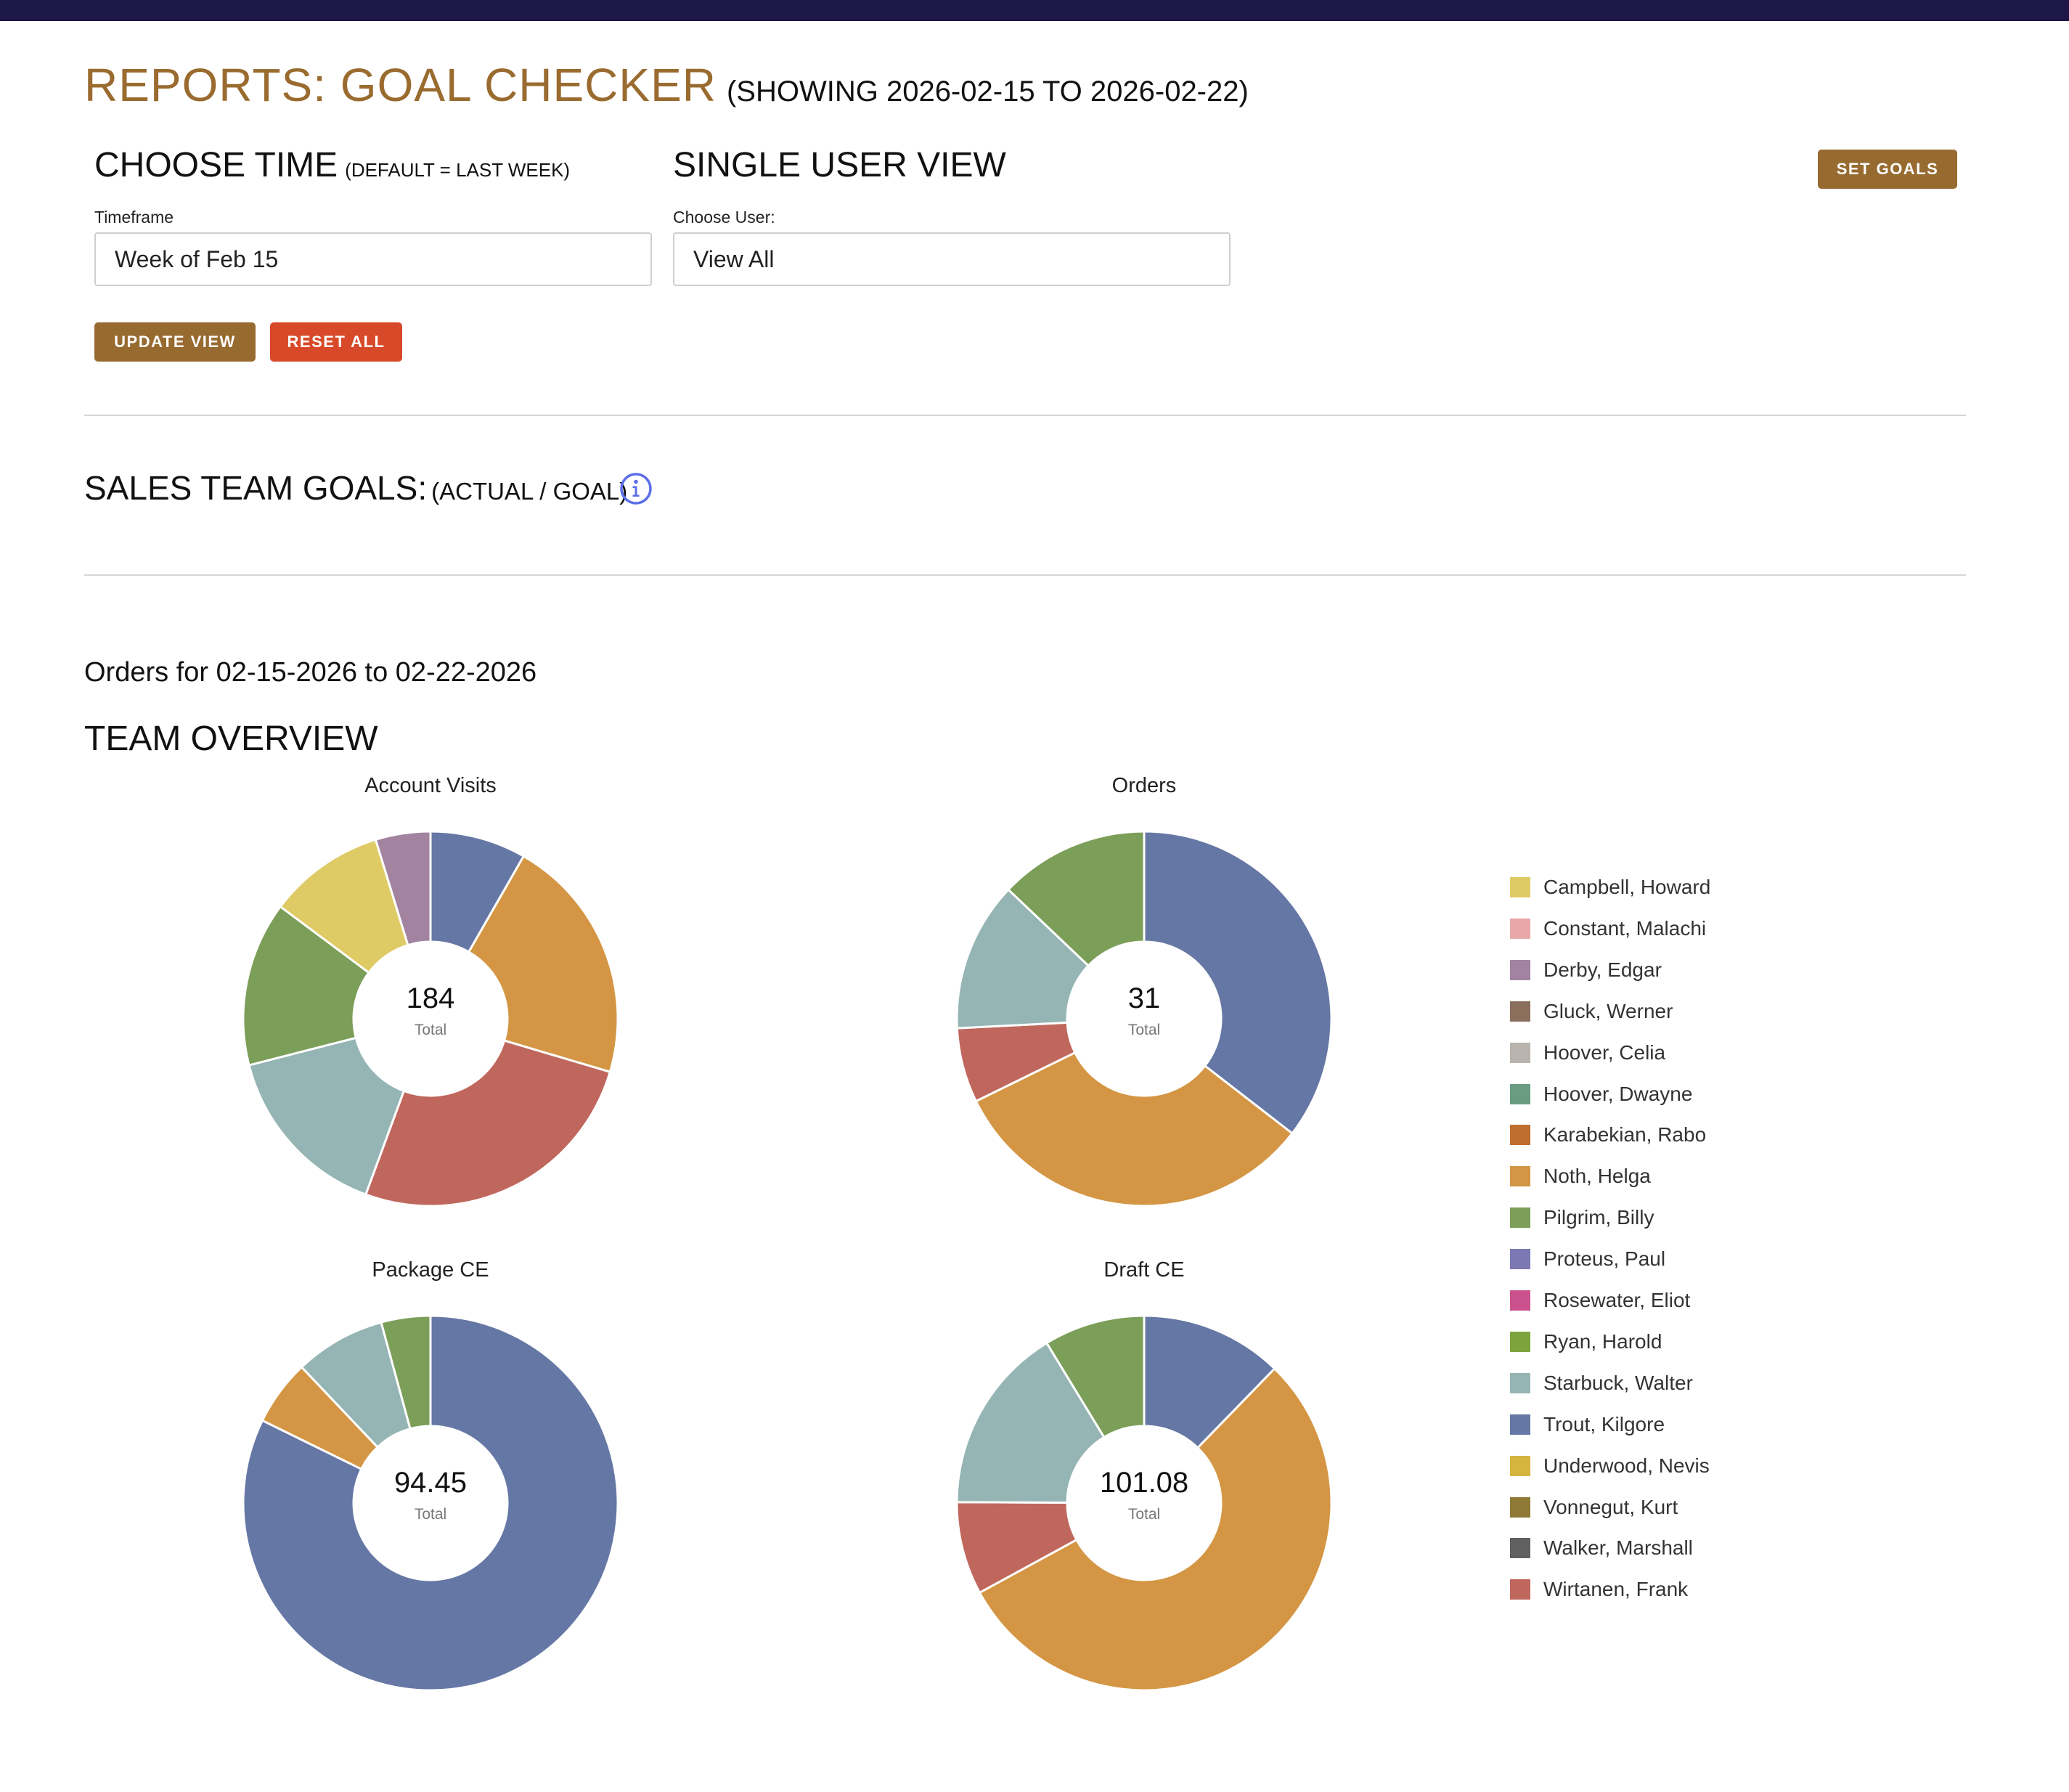  What do you see at coordinates (344, 906) in the screenshot?
I see `pie-slice-campbell-howard` at bounding box center [344, 906].